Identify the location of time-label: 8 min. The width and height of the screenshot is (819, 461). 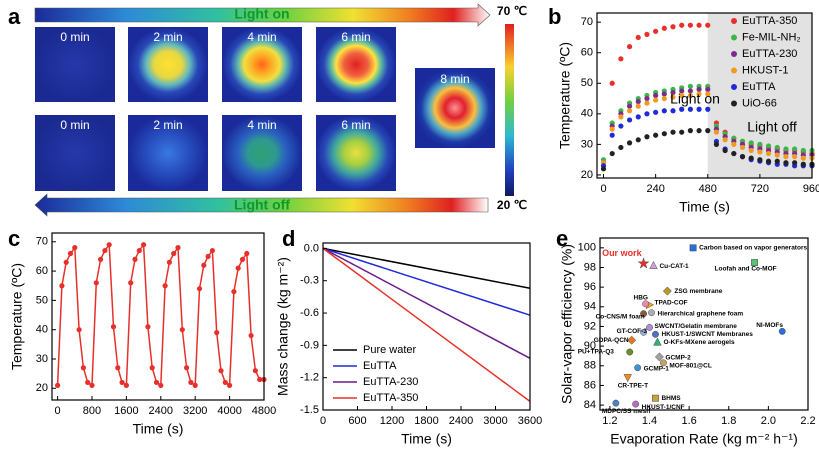
(454, 79).